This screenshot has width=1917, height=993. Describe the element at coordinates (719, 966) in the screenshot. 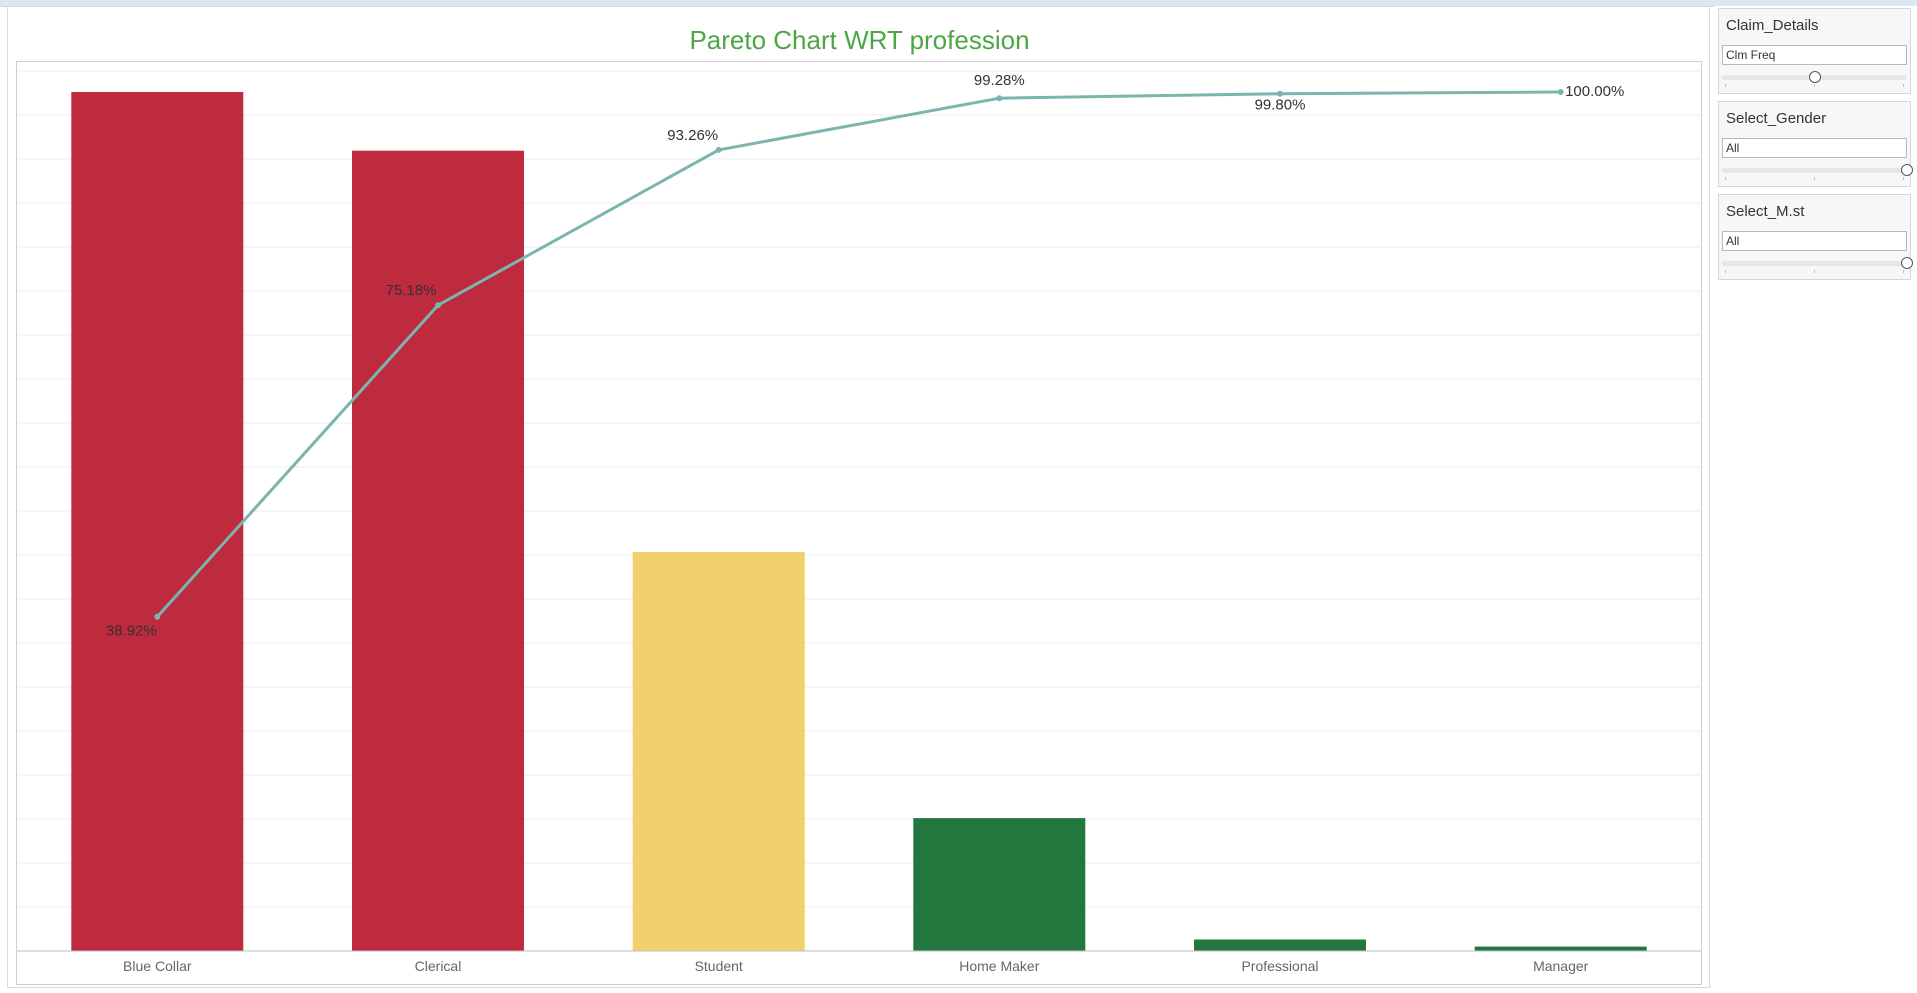

I see `x-tick-label: Student` at that location.